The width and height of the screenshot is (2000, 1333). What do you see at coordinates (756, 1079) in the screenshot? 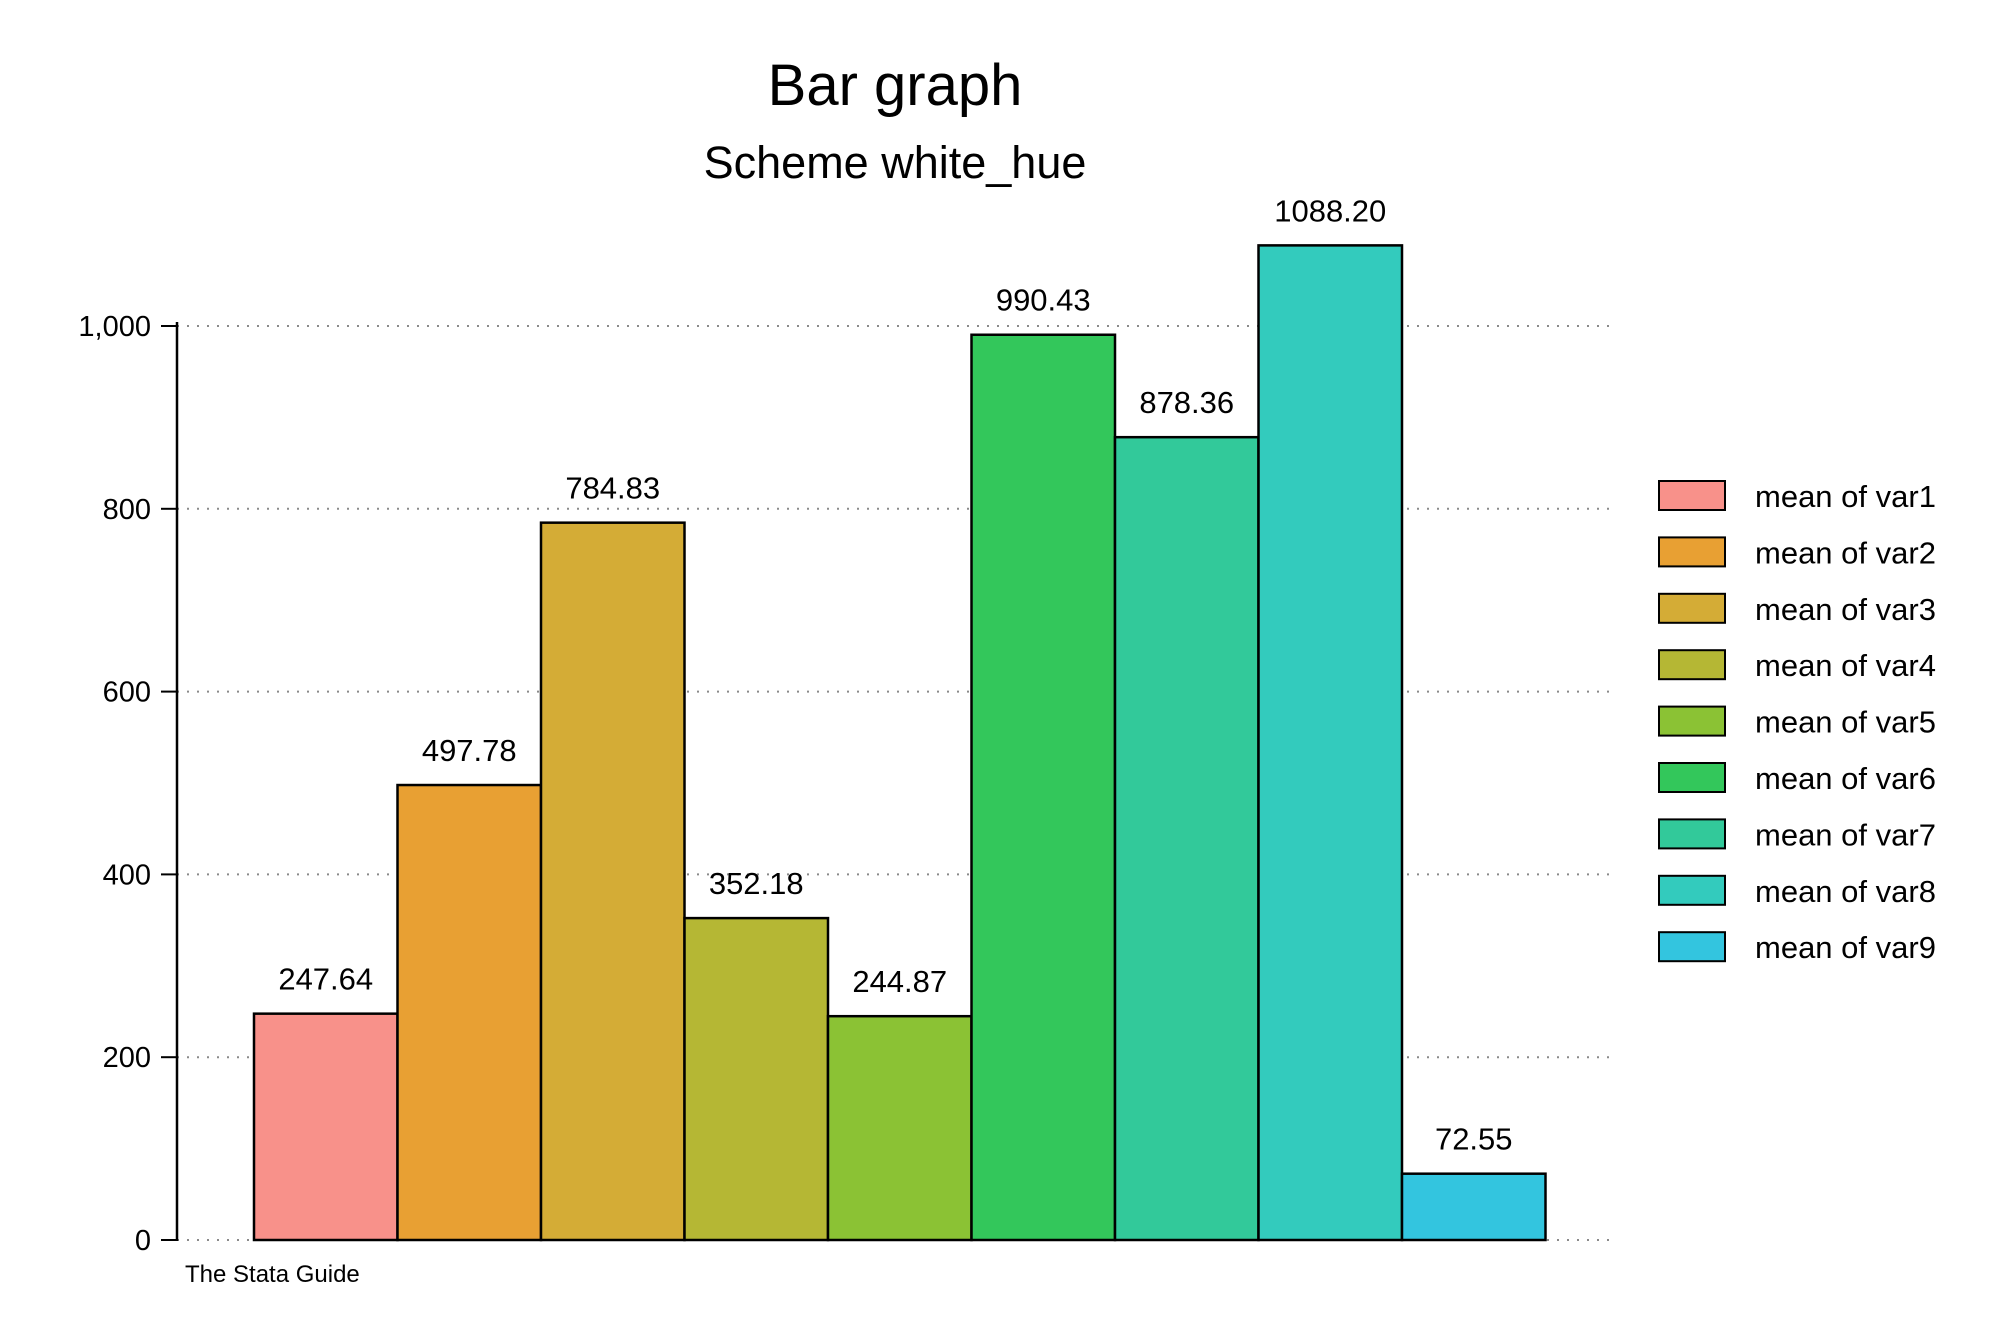
I see `bar-var4` at bounding box center [756, 1079].